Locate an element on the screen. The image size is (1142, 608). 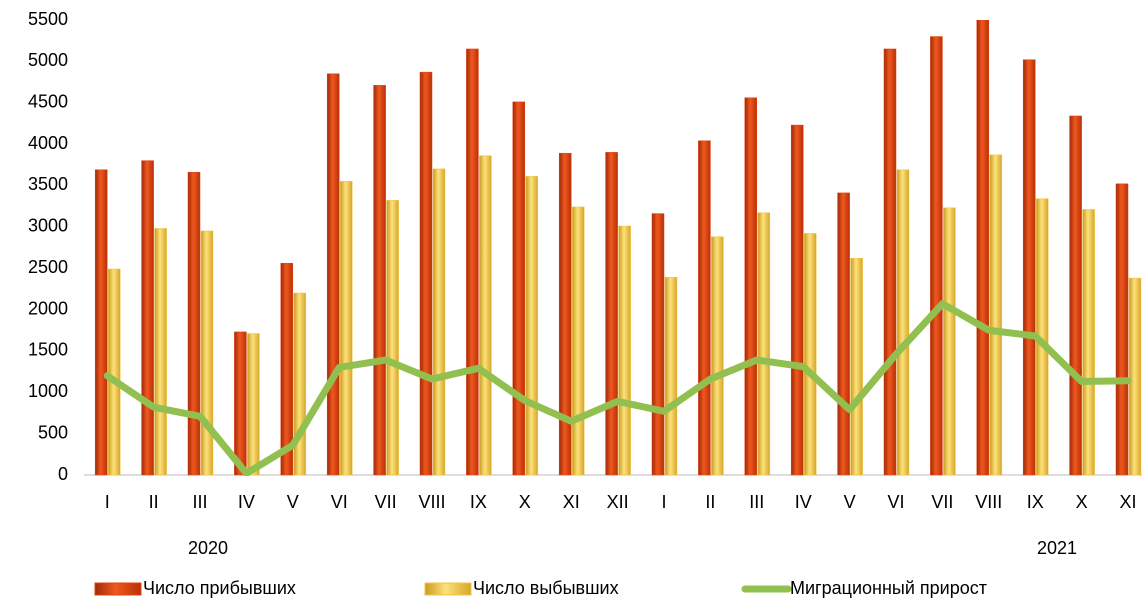
legend-label: Число выбывших is located at coordinates (546, 588).